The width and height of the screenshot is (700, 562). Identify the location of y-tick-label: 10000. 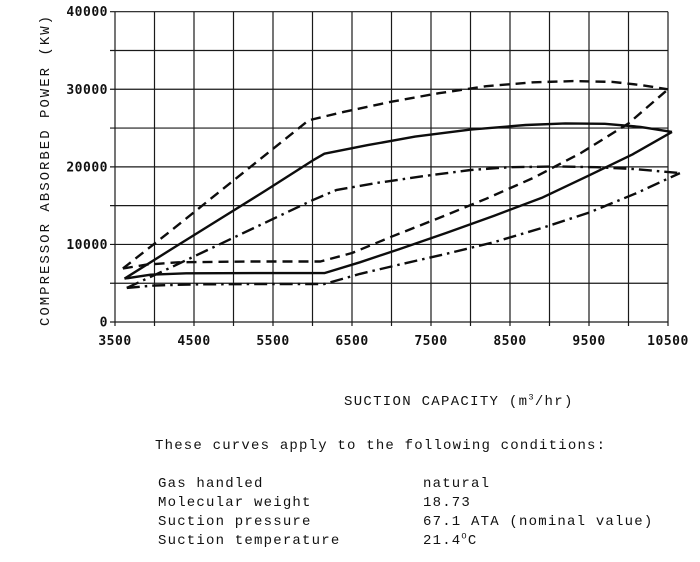
(87, 245).